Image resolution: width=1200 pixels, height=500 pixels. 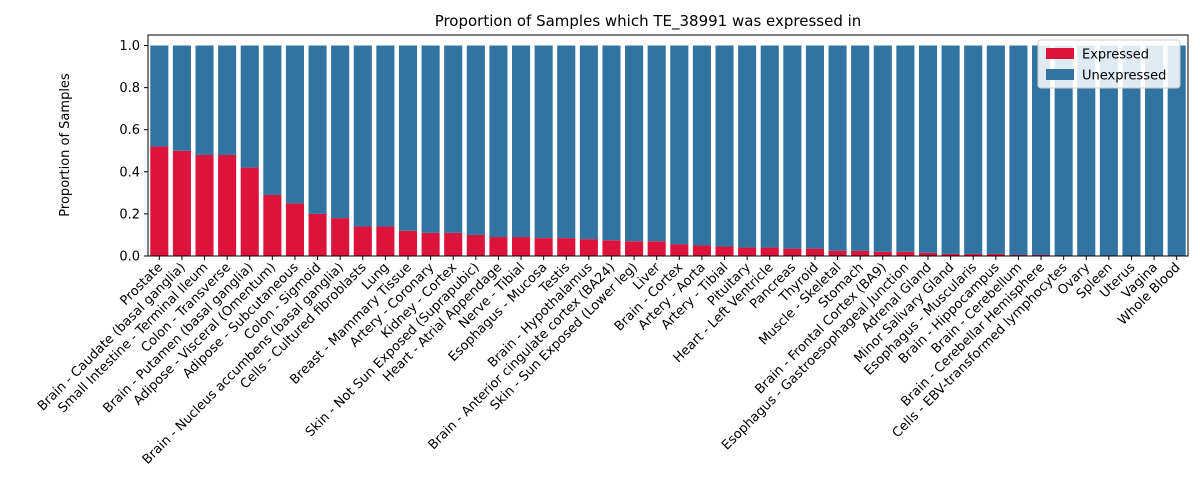 What do you see at coordinates (129, 88) in the screenshot?
I see `y-tick-label: 0.8` at bounding box center [129, 88].